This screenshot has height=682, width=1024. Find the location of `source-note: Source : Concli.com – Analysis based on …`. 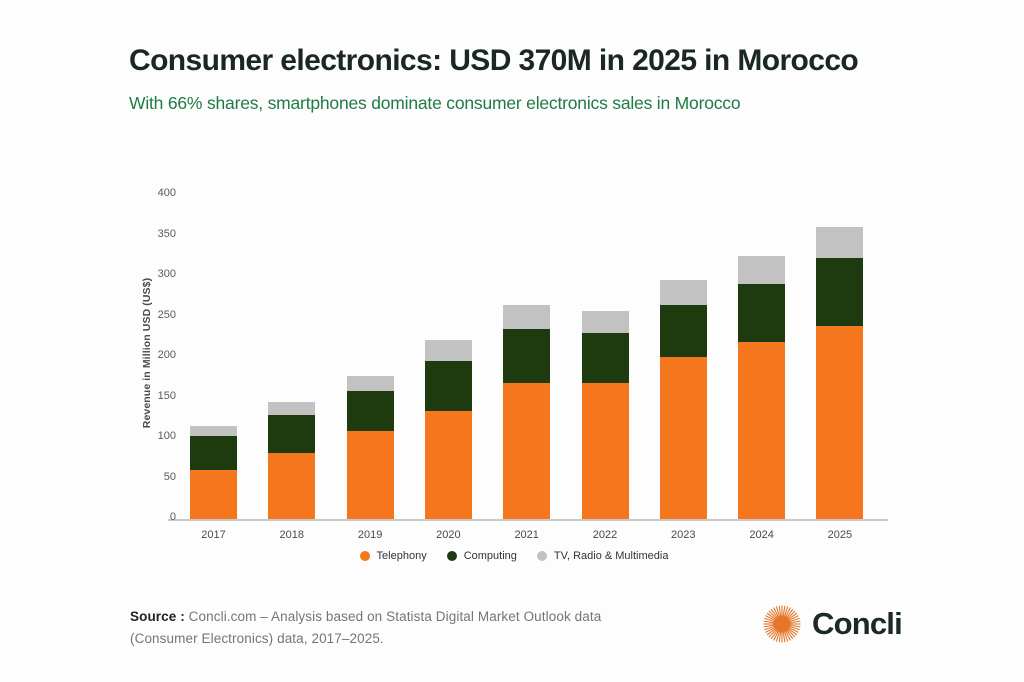

source-note: Source : Concli.com – Analysis based on … is located at coordinates (400, 628).